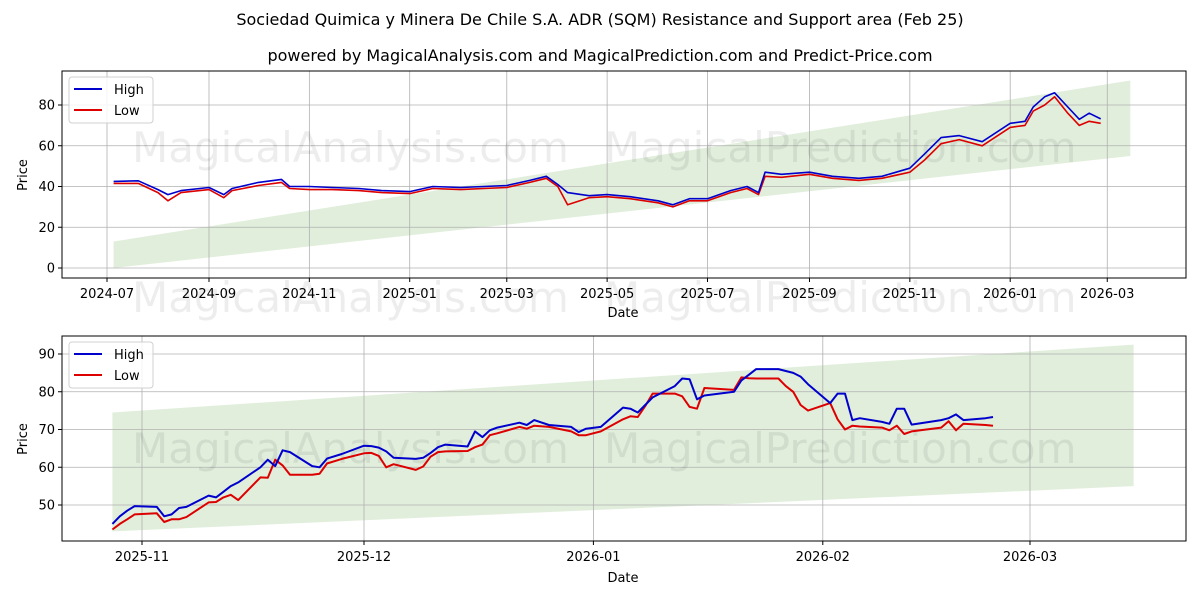 Image resolution: width=1200 pixels, height=600 pixels. Describe the element at coordinates (607, 294) in the screenshot. I see `x-tick-label: 2025-05` at that location.